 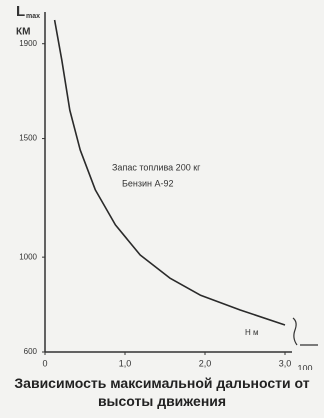 I want to click on y-label-subscript: max, so click(x=33, y=16).